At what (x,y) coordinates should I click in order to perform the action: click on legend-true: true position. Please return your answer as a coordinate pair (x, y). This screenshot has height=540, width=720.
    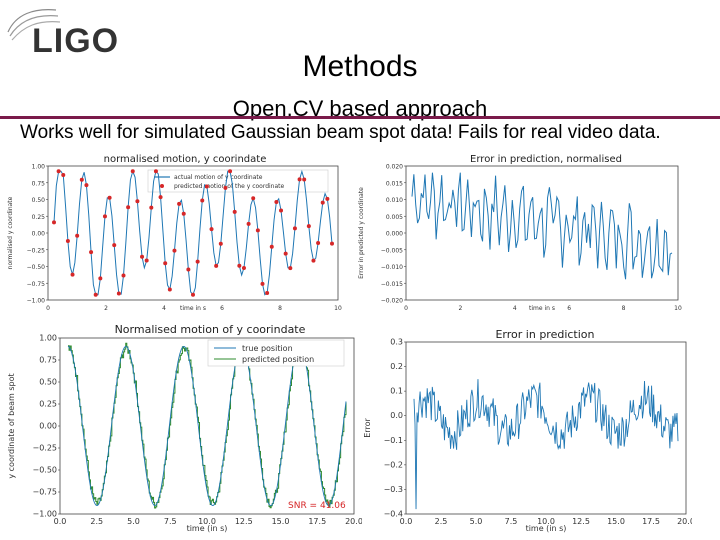
    Looking at the image, I should click on (267, 348).